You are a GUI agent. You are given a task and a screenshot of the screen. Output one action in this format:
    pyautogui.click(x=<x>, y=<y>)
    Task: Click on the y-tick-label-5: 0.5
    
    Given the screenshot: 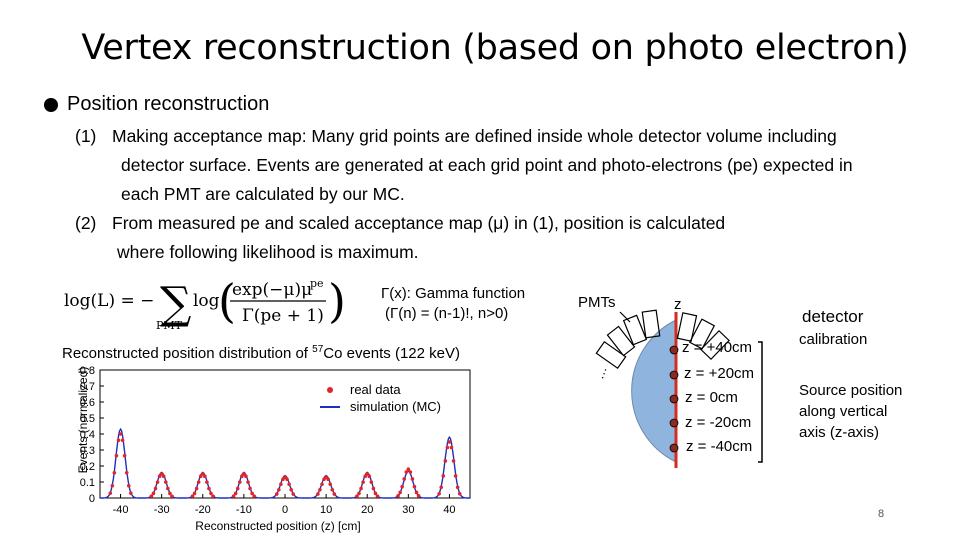 What is the action you would take?
    pyautogui.click(x=87, y=419)
    